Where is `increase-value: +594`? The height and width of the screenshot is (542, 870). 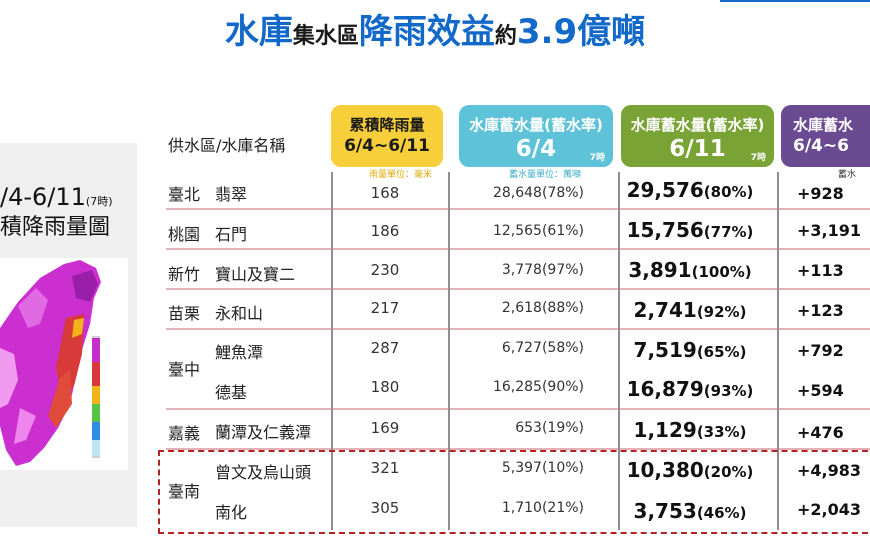 increase-value: +594 is located at coordinates (820, 390).